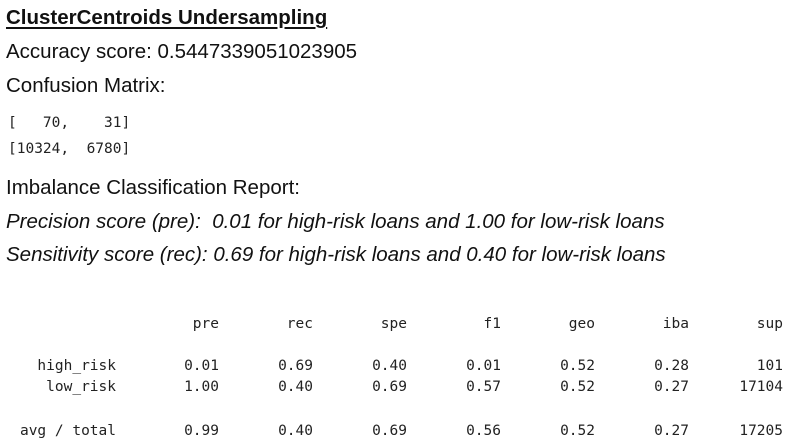 The image size is (792, 444). I want to click on report-cell-pre: 0.99, so click(201, 431).